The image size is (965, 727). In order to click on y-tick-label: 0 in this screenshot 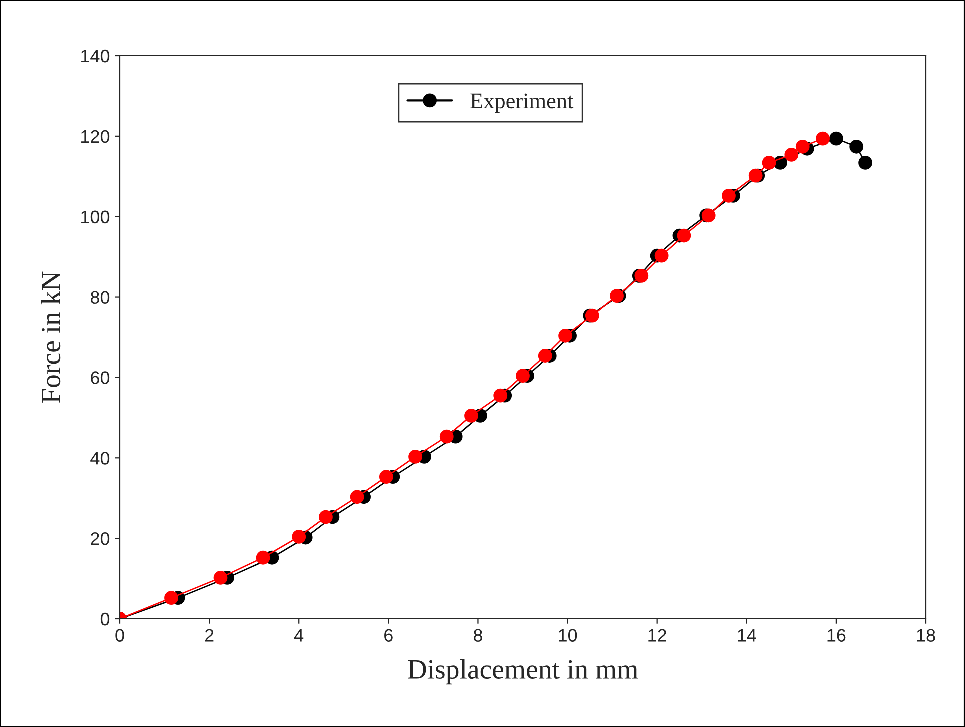, I will do `click(105, 619)`.